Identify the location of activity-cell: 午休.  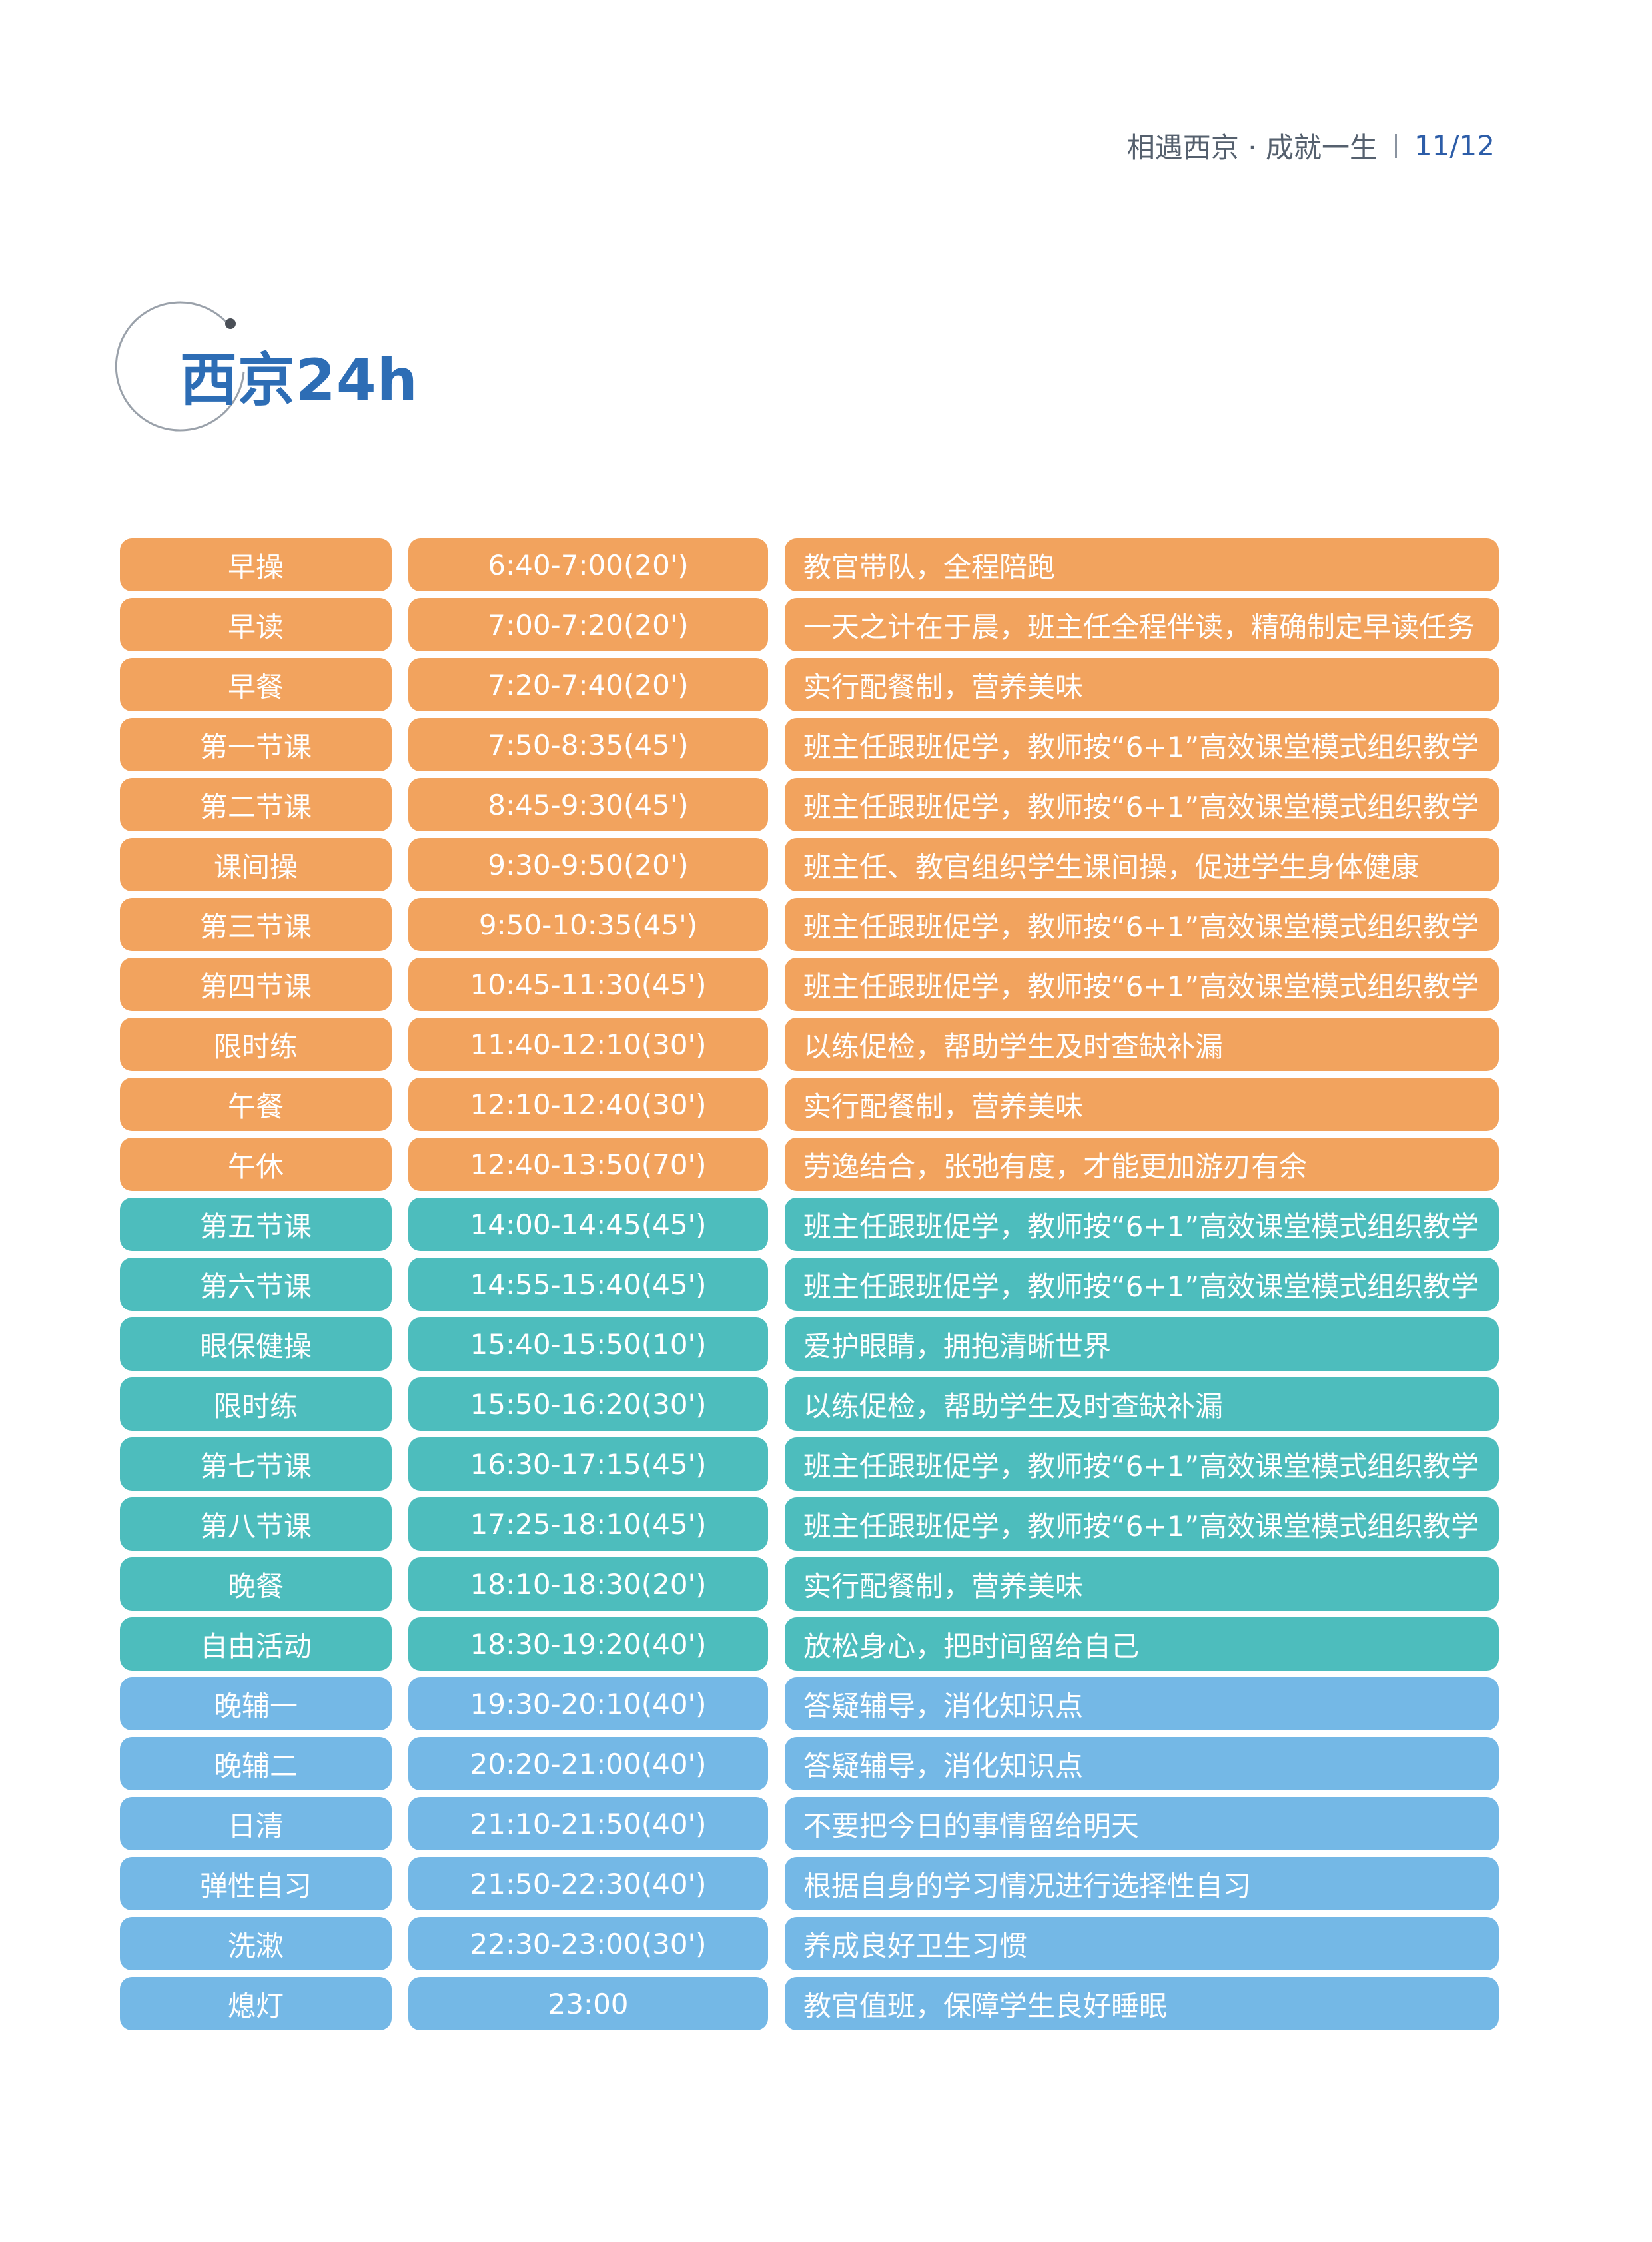
(256, 1164).